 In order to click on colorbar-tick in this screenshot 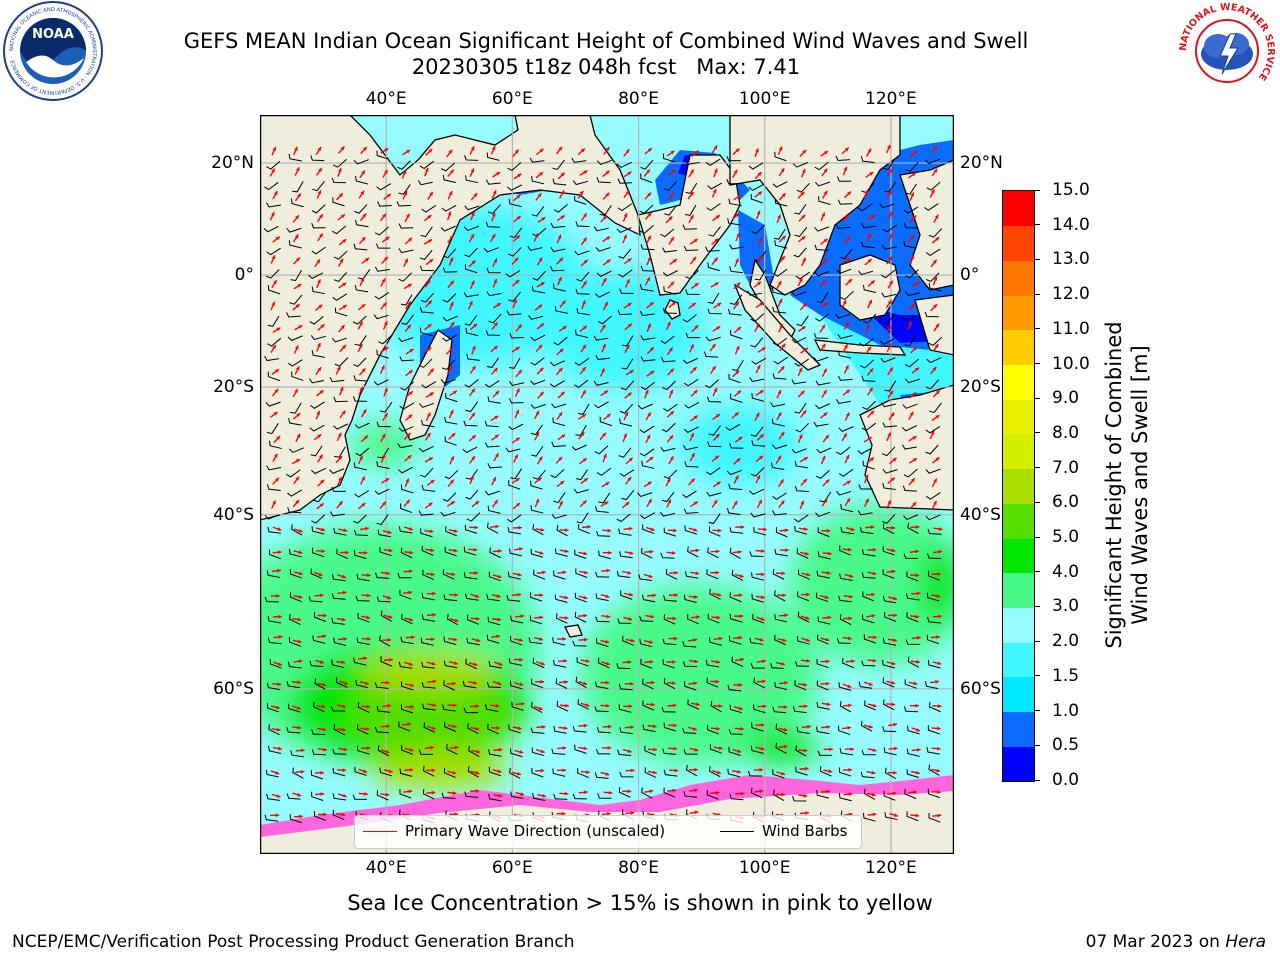, I will do `click(1037, 468)`.